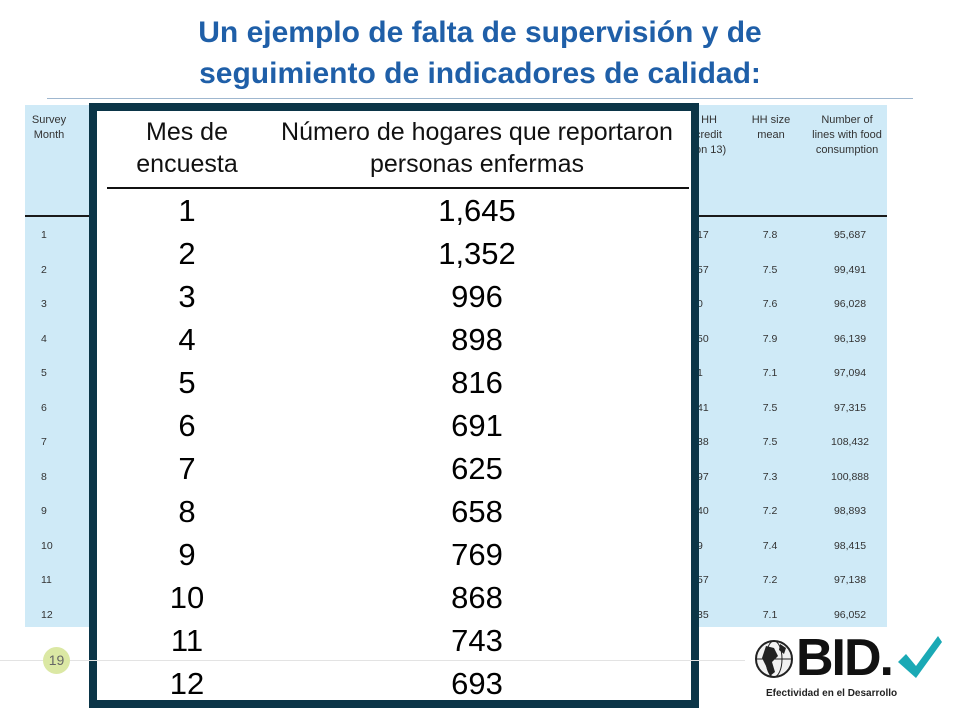 This screenshot has width=960, height=720. I want to click on bg-cell-lines: 96,028, so click(850, 304).